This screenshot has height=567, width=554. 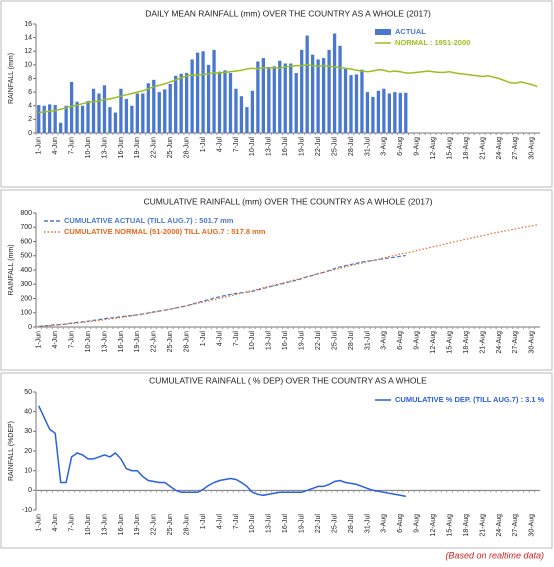 What do you see at coordinates (27, 510) in the screenshot?
I see `y-tick-label: -10` at bounding box center [27, 510].